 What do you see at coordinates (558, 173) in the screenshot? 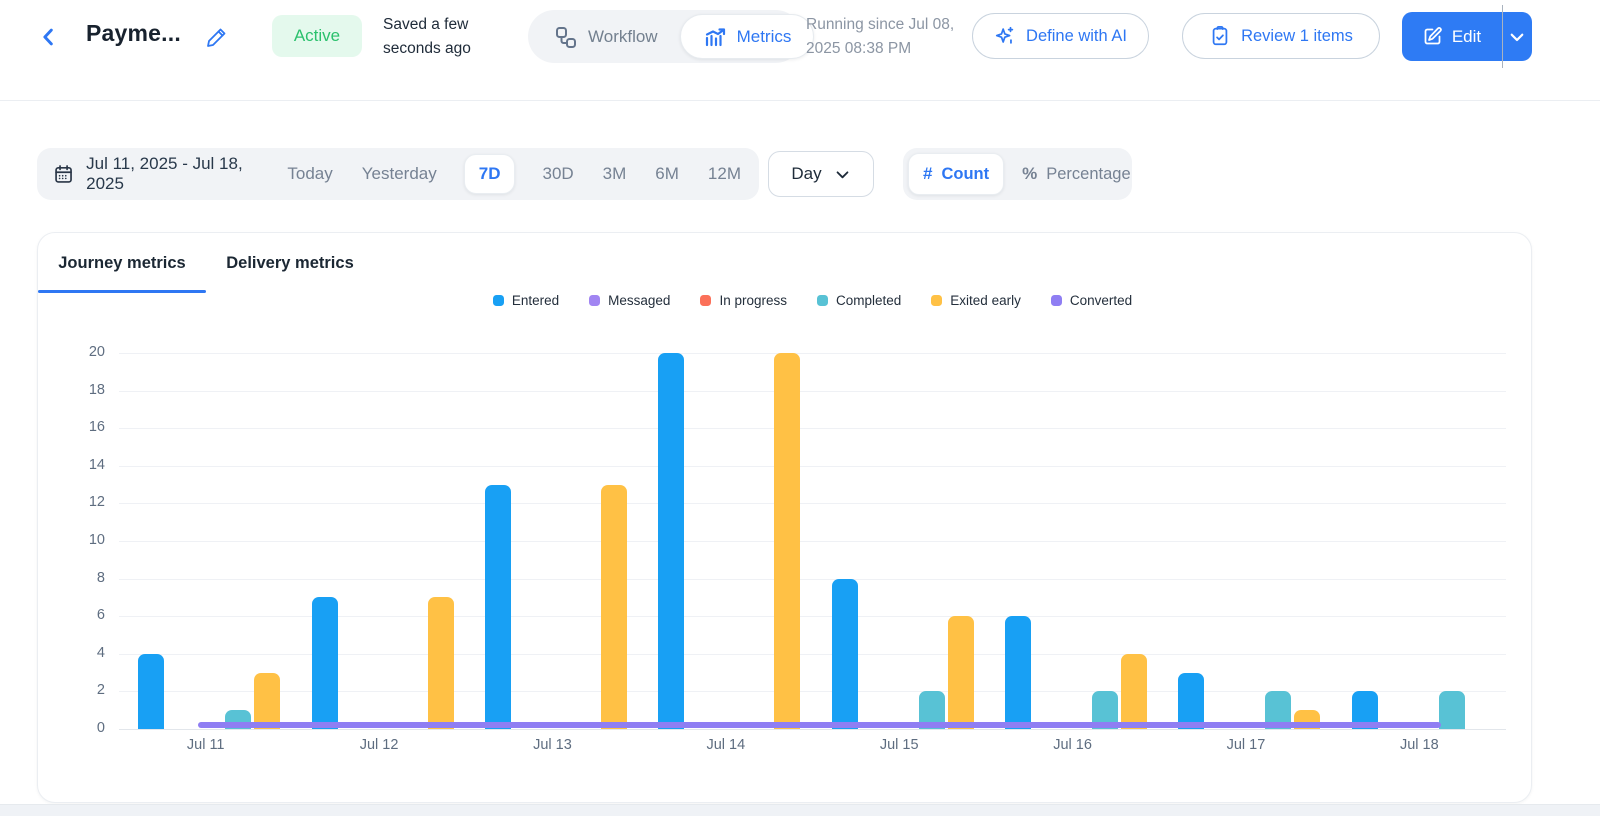
I see `preset-30d: 30D` at bounding box center [558, 173].